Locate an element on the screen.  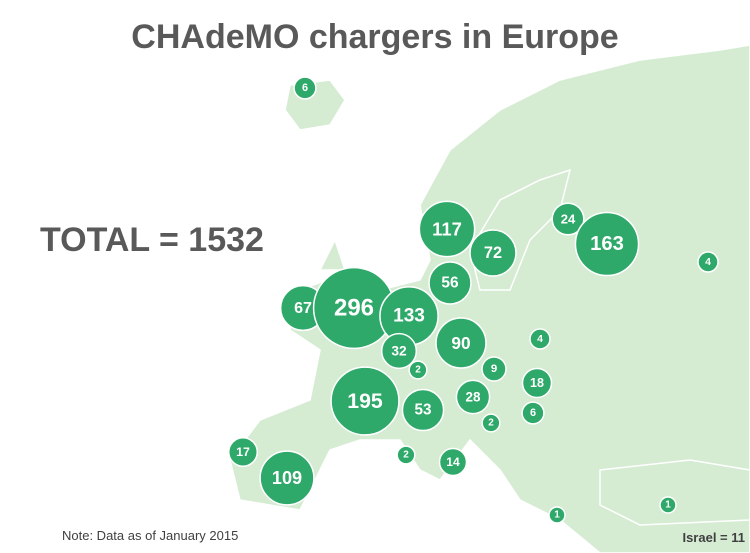
bubble-label: 109 is located at coordinates (287, 478).